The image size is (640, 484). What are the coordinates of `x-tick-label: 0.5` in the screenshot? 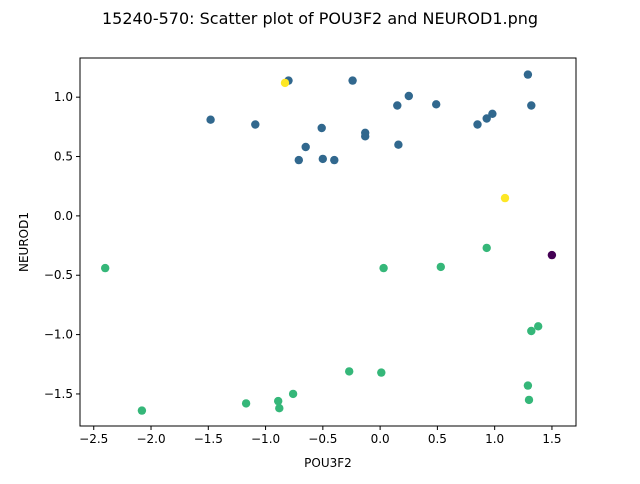 It's located at (437, 439).